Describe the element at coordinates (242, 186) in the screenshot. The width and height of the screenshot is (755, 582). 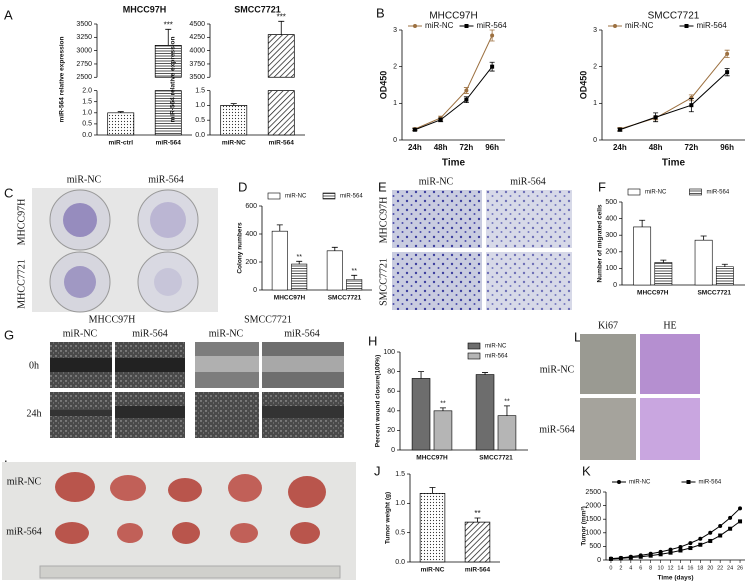
I see `panel-letter: D` at that location.